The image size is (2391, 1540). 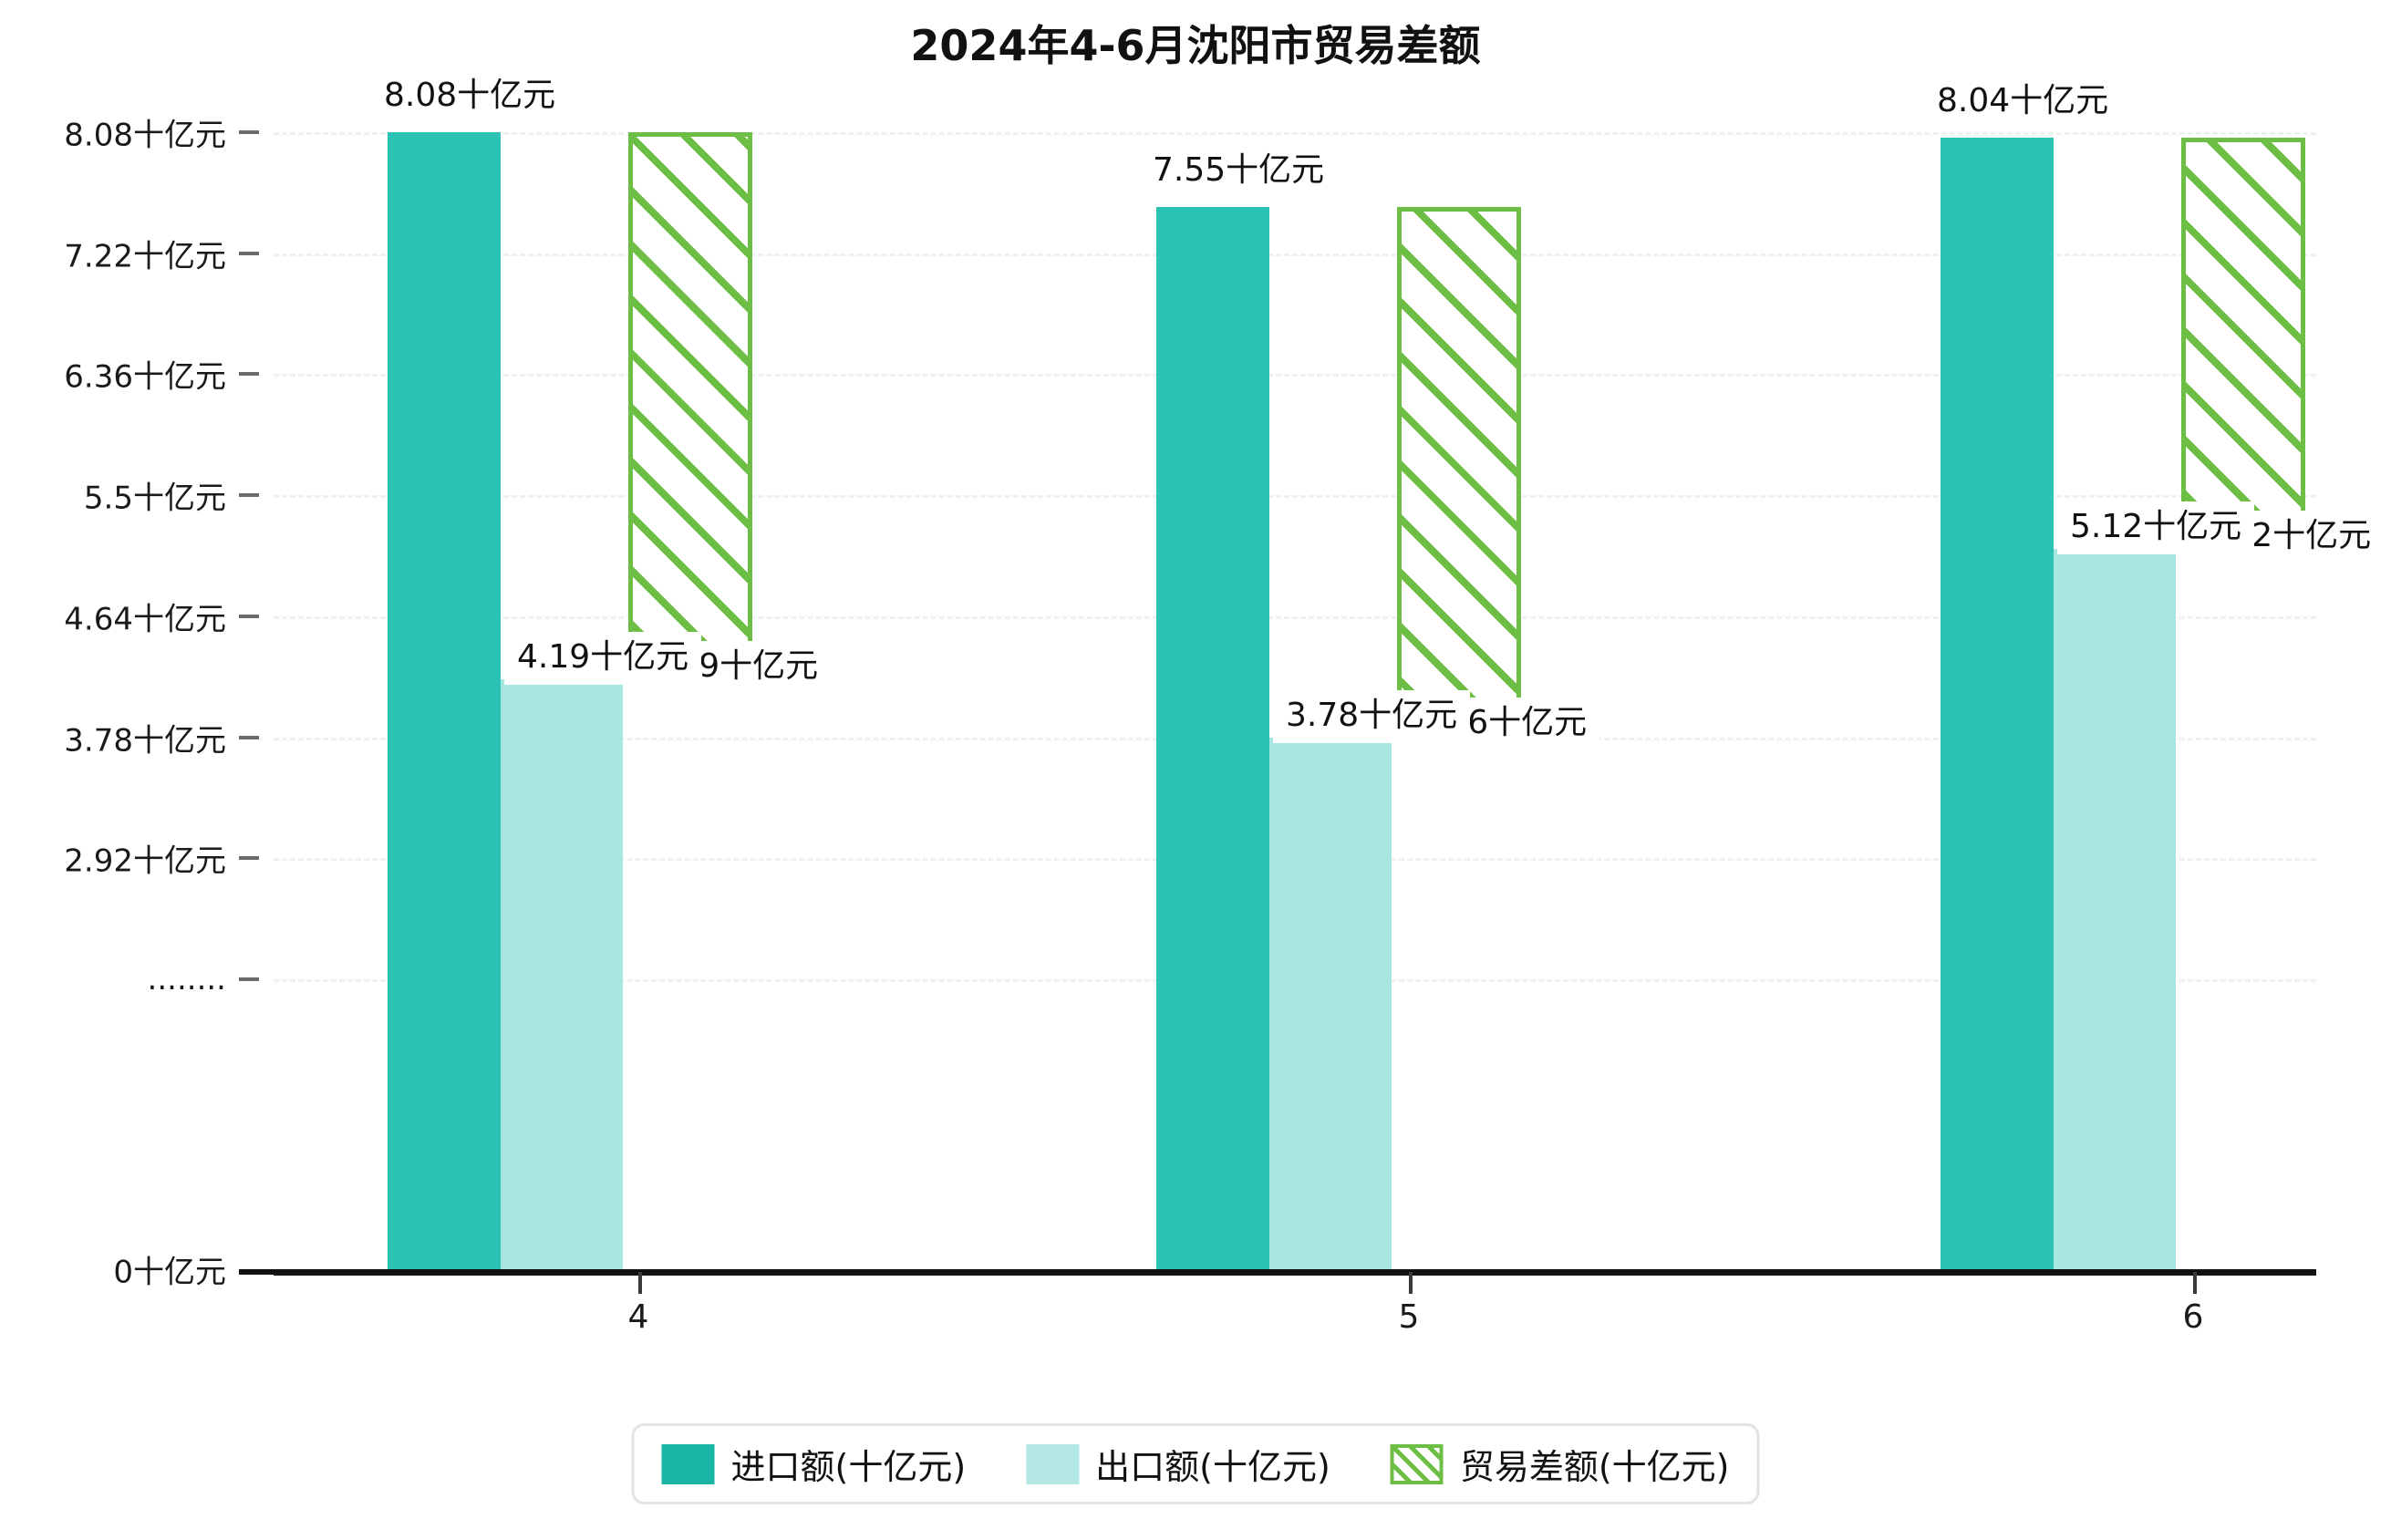 What do you see at coordinates (1409, 1317) in the screenshot?
I see `x-axis-tick-label: 5` at bounding box center [1409, 1317].